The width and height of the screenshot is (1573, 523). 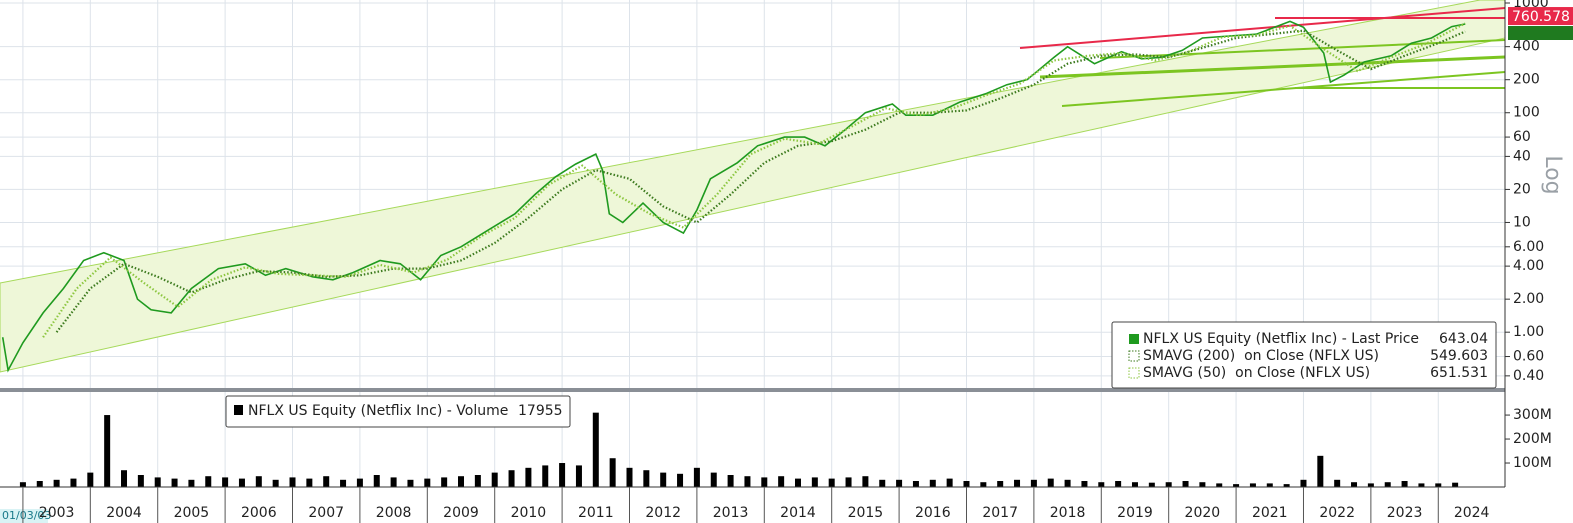 I want to click on legend-value: 643.04, so click(x=1463, y=339).